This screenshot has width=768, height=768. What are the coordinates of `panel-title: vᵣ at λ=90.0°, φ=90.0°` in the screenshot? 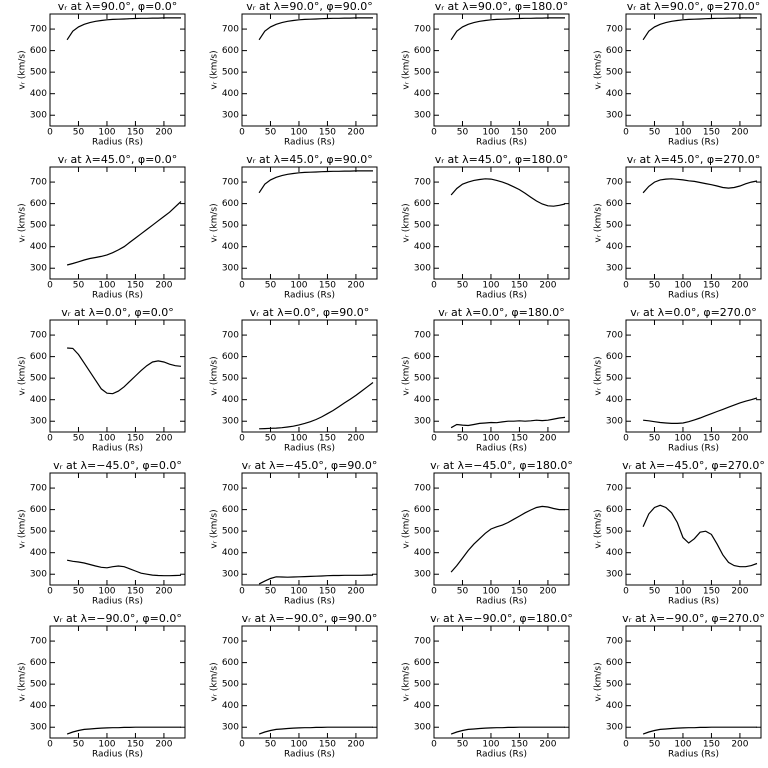 It's located at (309, 6).